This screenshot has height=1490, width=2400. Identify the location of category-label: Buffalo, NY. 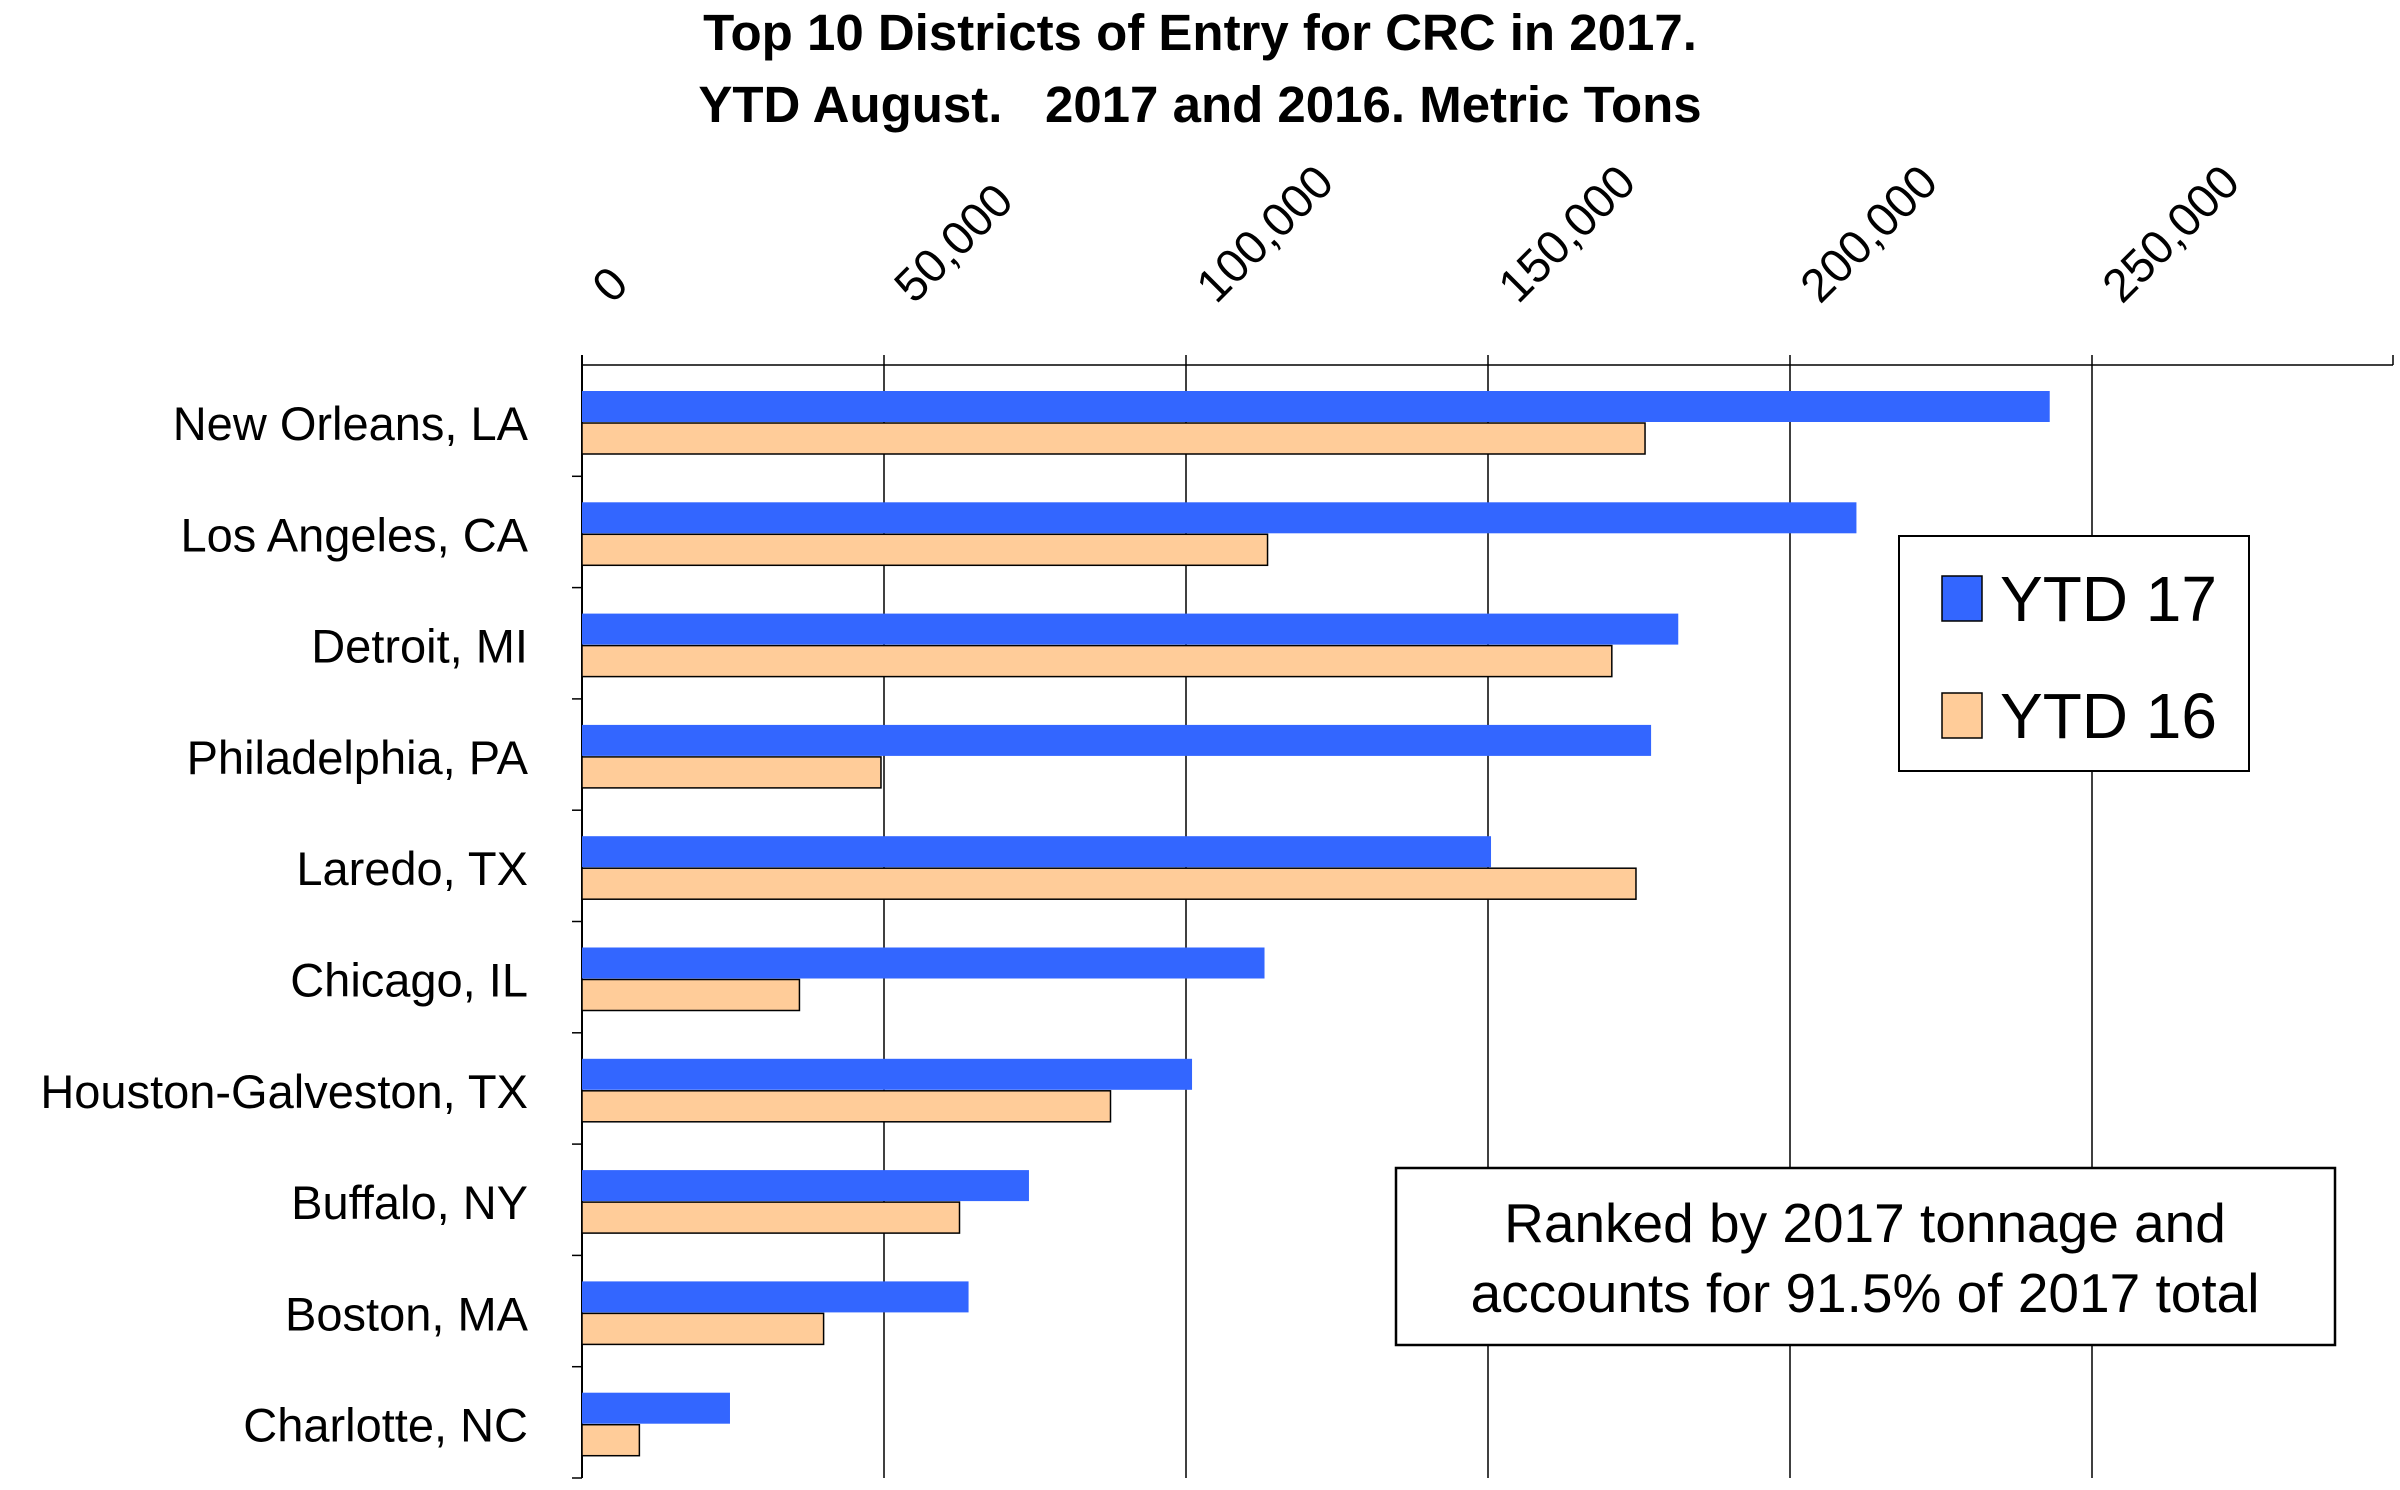
(409, 1202).